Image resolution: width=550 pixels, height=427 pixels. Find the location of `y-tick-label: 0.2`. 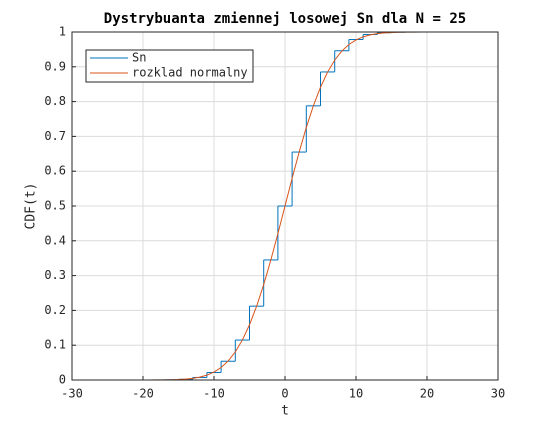

y-tick-label: 0.2 is located at coordinates (55, 310).